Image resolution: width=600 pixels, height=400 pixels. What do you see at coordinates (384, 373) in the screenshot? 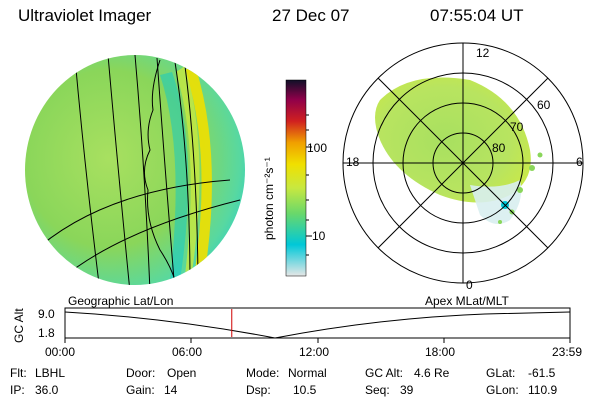
I see `gcalt-label: GC Alt:` at bounding box center [384, 373].